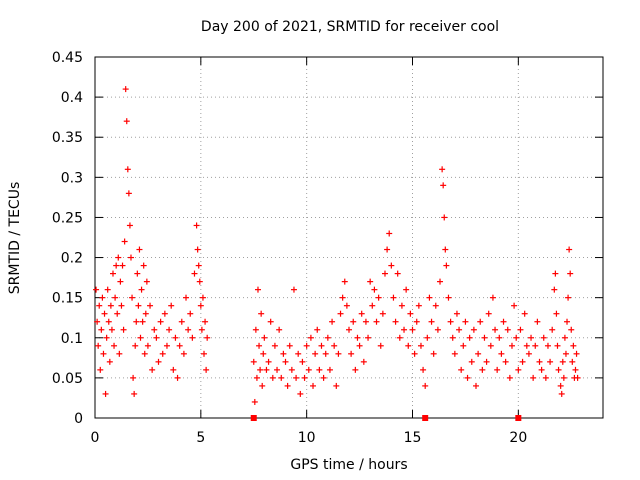 The width and height of the screenshot is (640, 480). I want to click on zero-marker, so click(425, 418).